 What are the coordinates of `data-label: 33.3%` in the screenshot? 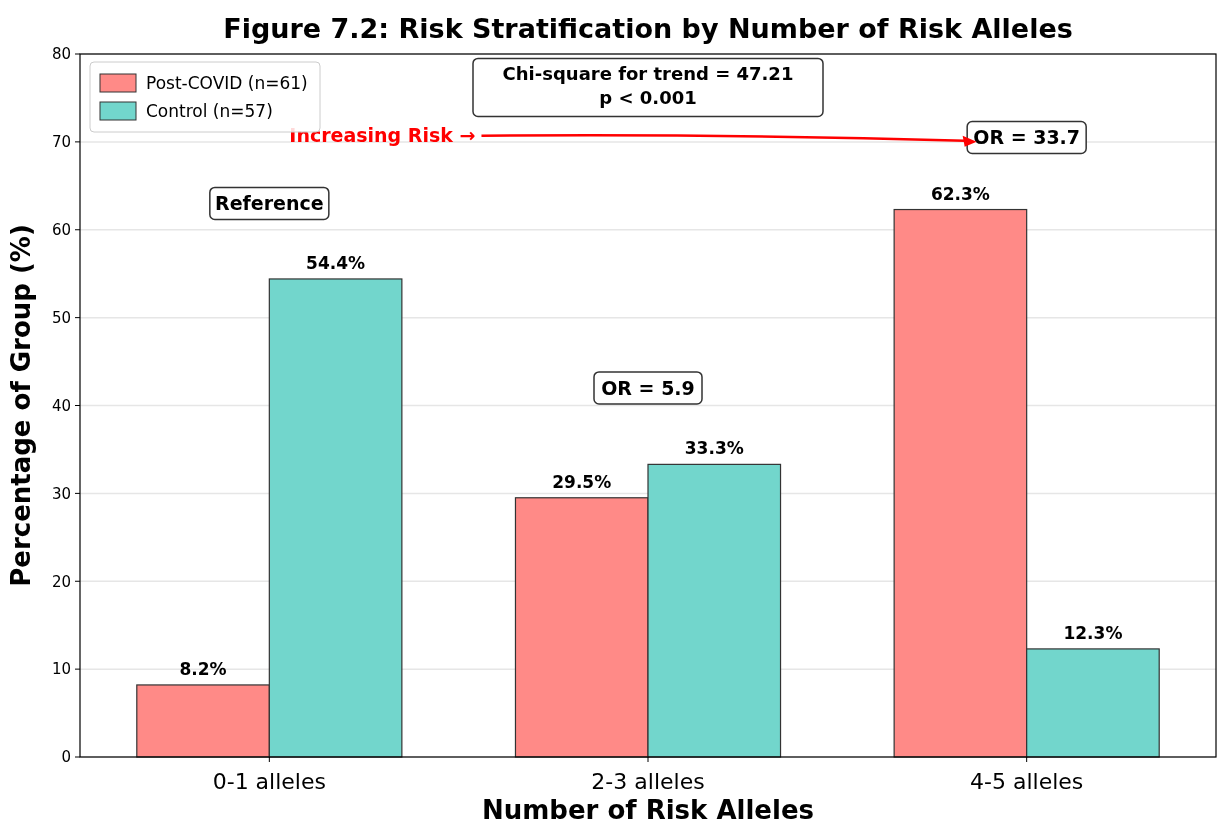 It's located at (714, 448).